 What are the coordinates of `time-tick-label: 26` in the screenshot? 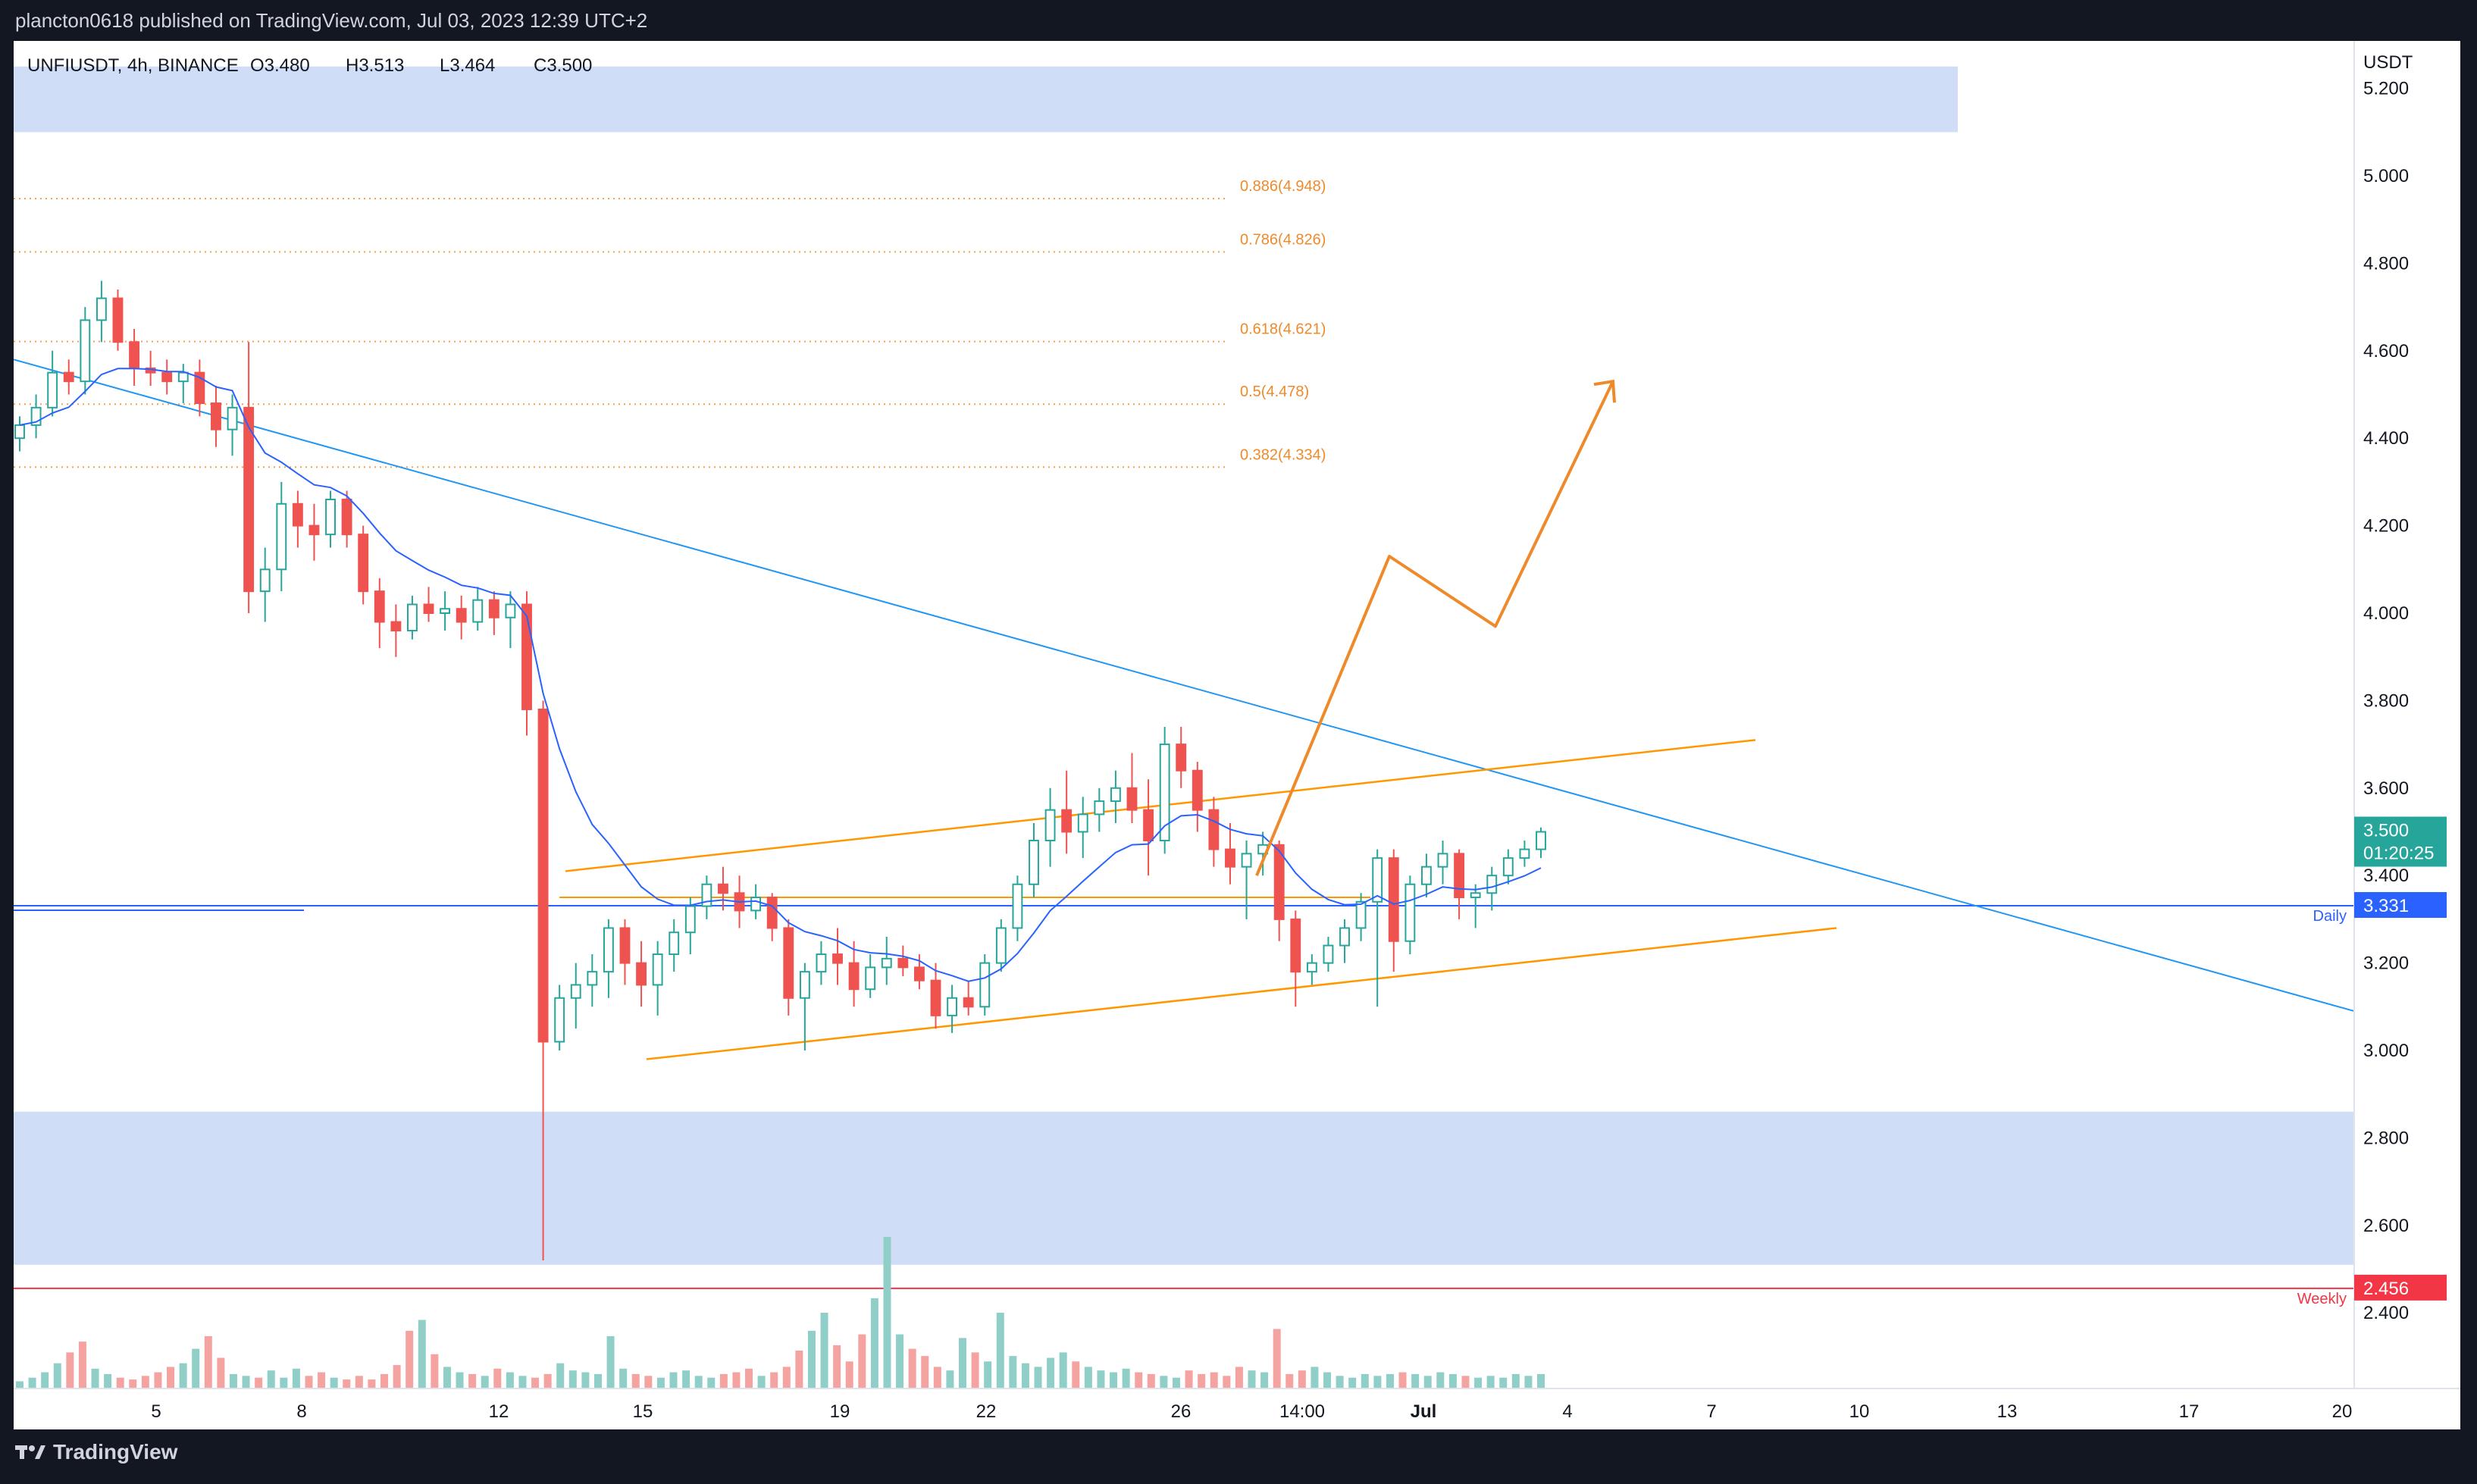 It's located at (1181, 1412).